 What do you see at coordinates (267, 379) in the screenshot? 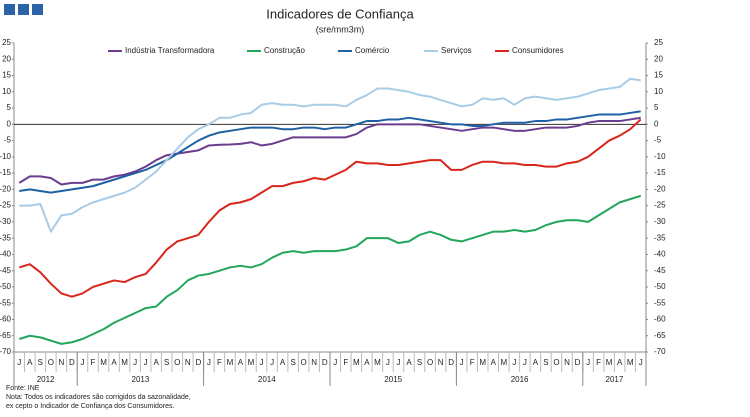
I see `year-label: 2014` at bounding box center [267, 379].